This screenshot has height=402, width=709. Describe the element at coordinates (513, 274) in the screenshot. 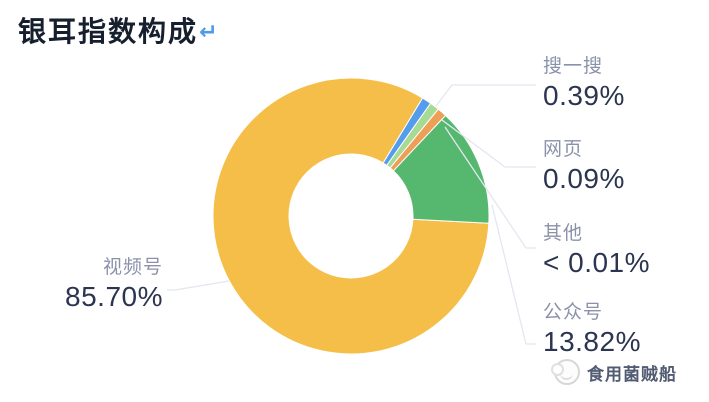

I see `leader-line-official-accounts` at that location.